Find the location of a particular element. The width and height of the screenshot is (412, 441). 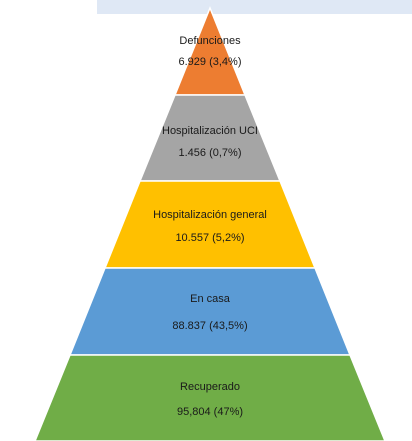

level-name-en-casa: En casa is located at coordinates (210, 299).